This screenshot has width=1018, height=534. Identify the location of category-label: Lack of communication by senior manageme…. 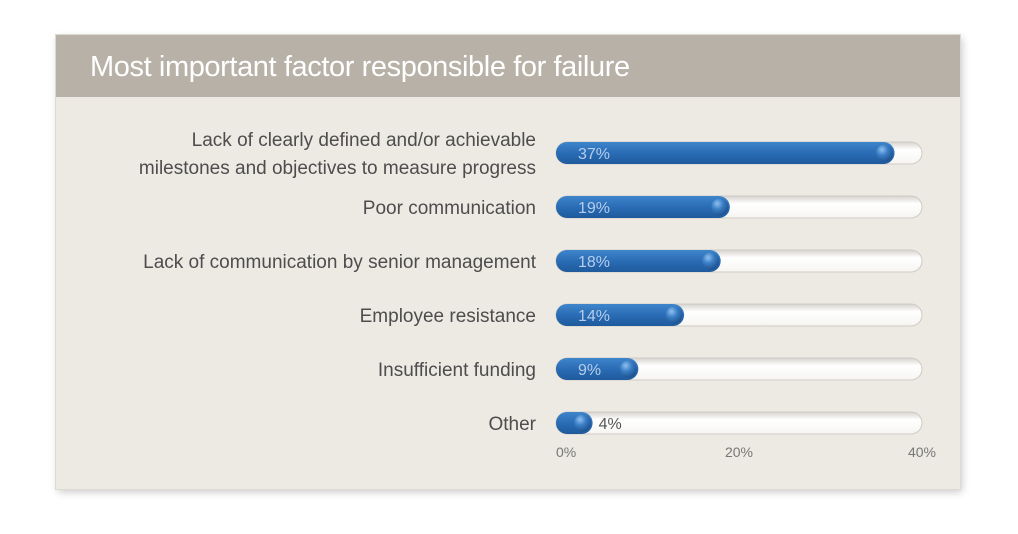
(340, 262).